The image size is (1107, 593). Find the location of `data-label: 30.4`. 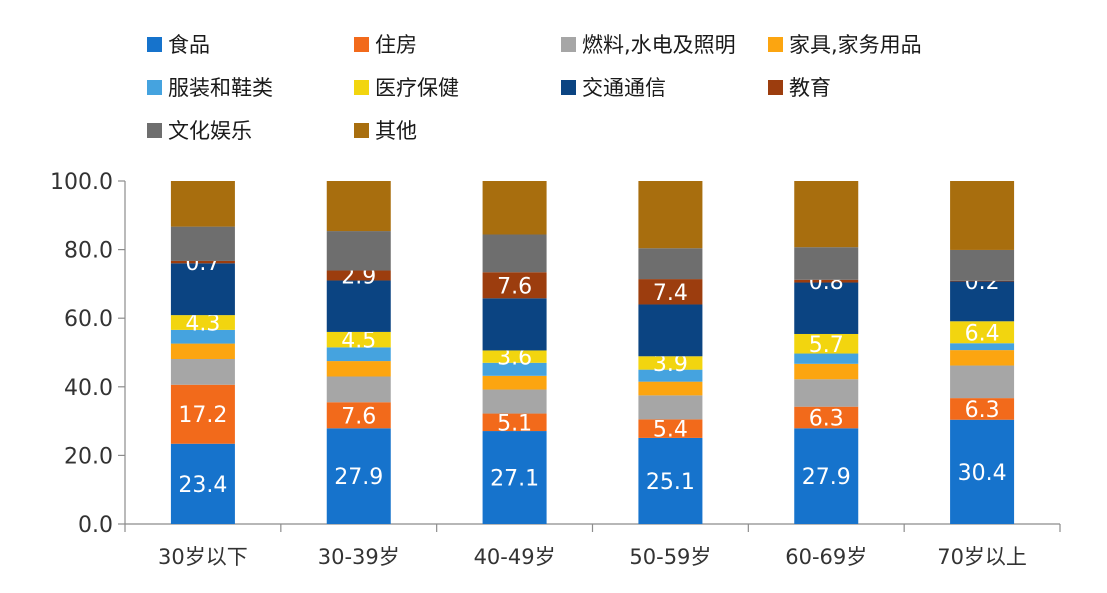

data-label: 30.4 is located at coordinates (982, 473).